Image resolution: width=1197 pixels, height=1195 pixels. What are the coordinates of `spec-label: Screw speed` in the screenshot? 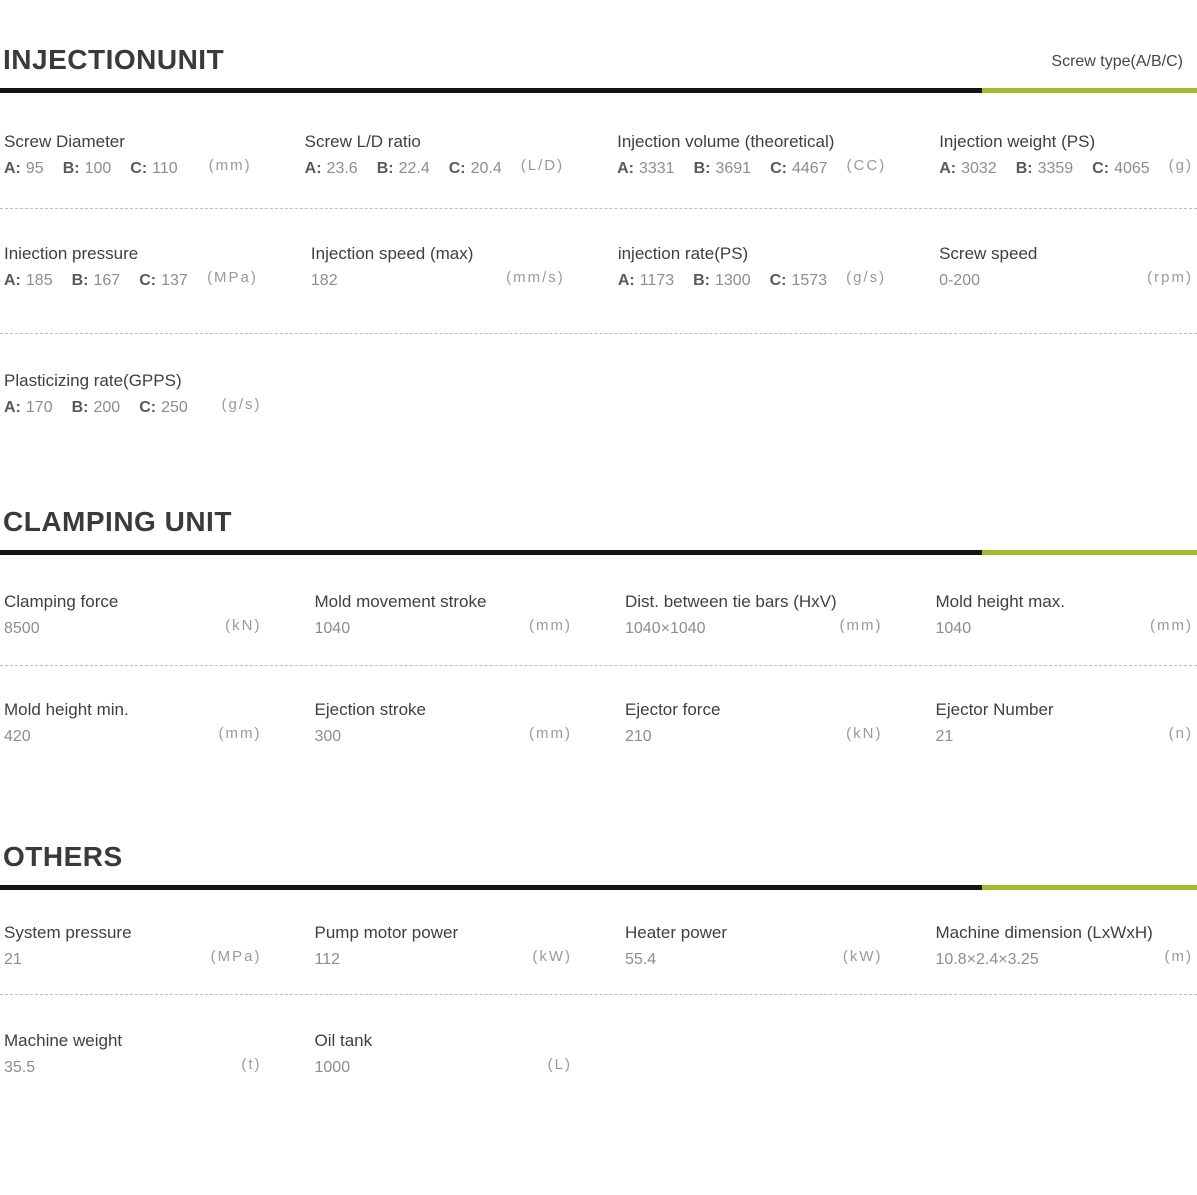 It's located at (988, 253).